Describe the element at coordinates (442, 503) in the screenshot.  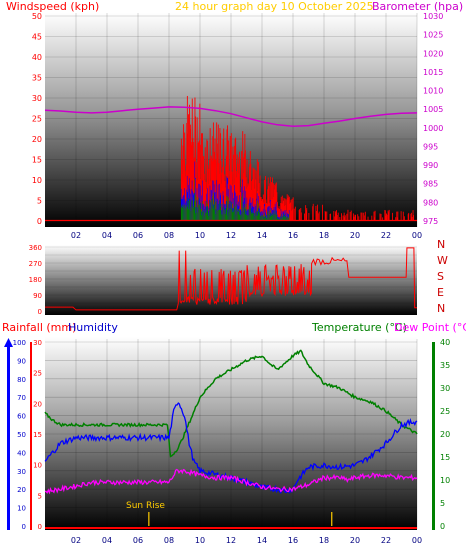
I see `temperature-tick-label: 5` at that location.